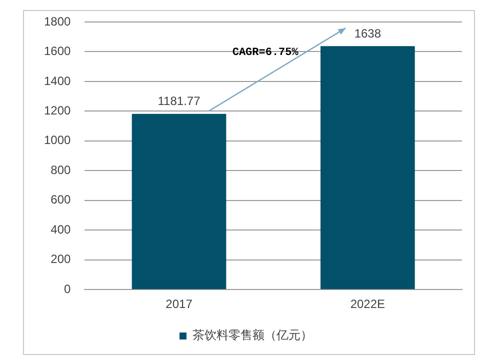 Image resolution: width=500 pixels, height=362 pixels. I want to click on y-tick-label: 800, so click(61, 169).